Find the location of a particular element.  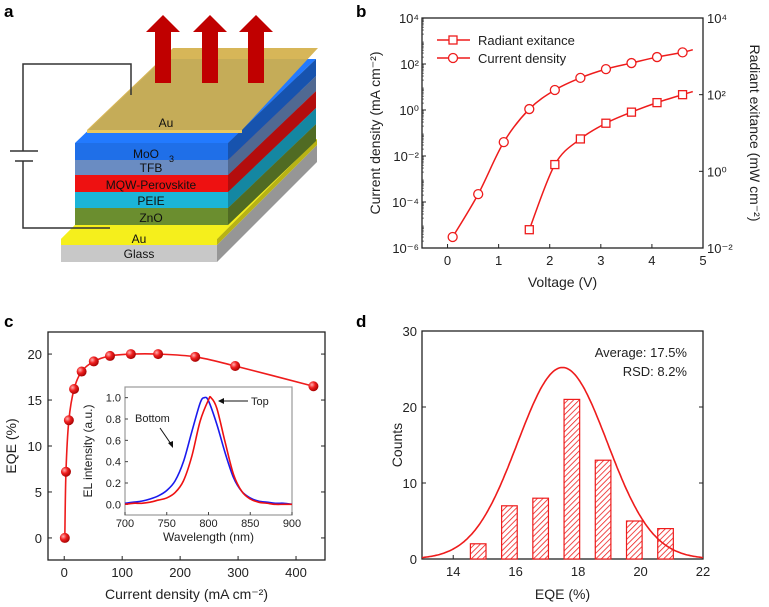

layer-zno-side is located at coordinates (272, 174).